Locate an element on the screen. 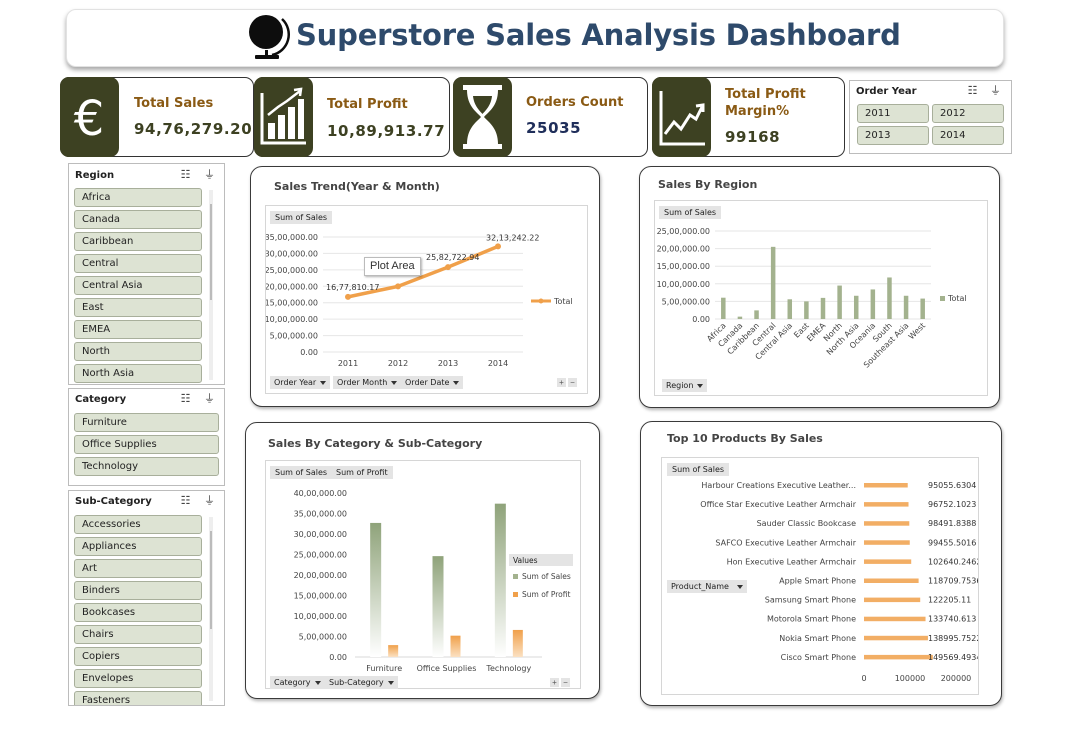 The width and height of the screenshot is (1073, 740). slicer-item-office-supplies: Office Supplies is located at coordinates (146, 444).